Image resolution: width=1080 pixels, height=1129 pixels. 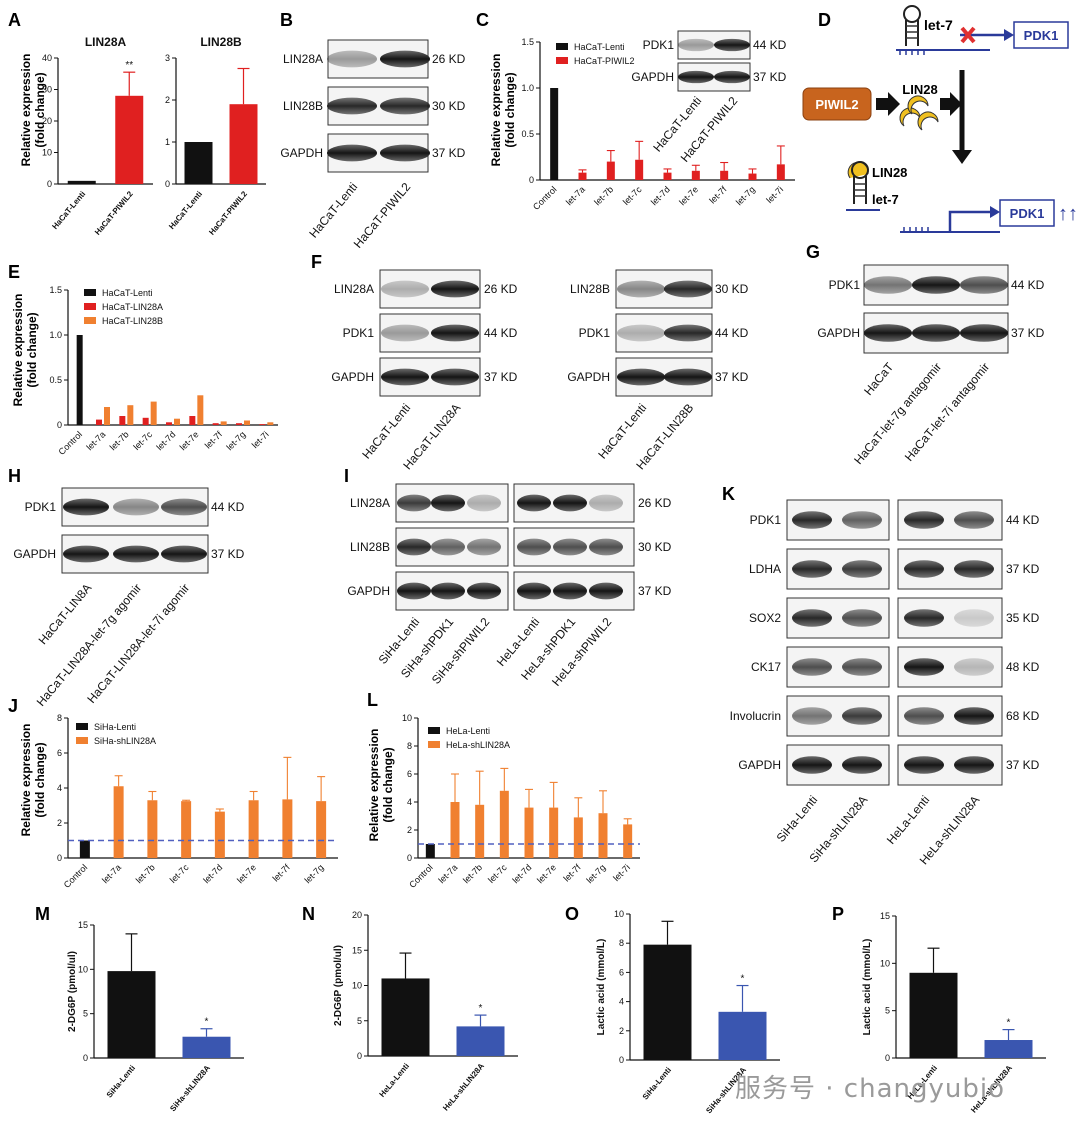 What do you see at coordinates (119, 440) in the screenshot?
I see `x-tick-label: let-7b` at bounding box center [119, 440].